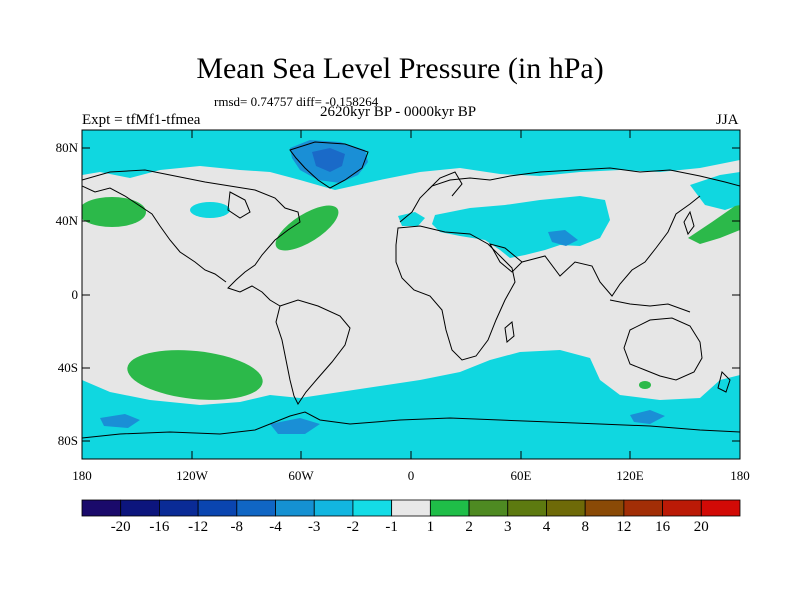  I want to click on x-tick-180e: 180, so click(740, 475).